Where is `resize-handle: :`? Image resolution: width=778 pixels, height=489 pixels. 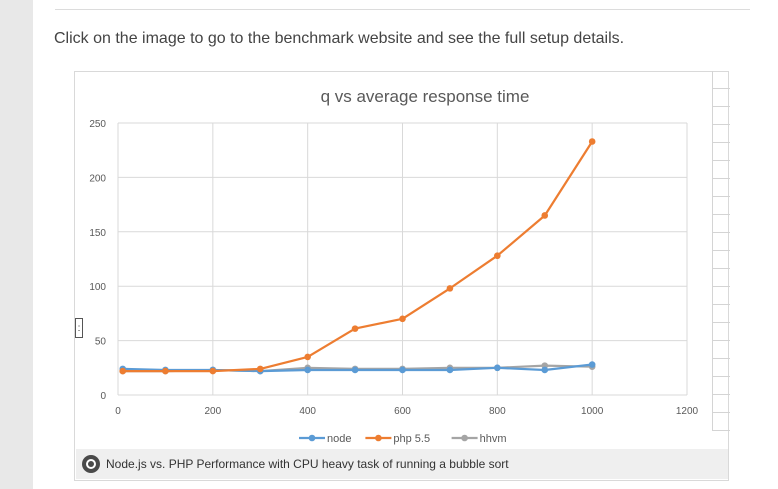
resize-handle: : is located at coordinates (79, 328).